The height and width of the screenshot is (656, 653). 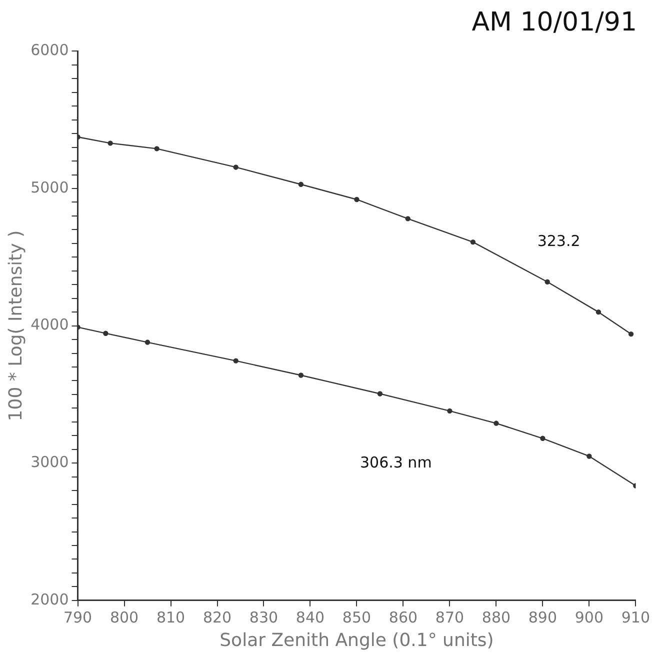 What do you see at coordinates (558, 241) in the screenshot?
I see `series-label: 323.2` at bounding box center [558, 241].